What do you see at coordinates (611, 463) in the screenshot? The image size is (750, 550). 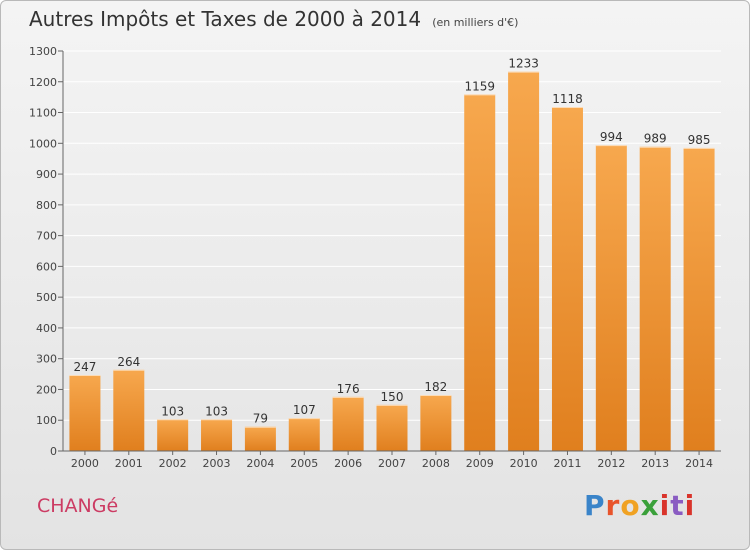 I see `x-tick-label: 2012` at bounding box center [611, 463].